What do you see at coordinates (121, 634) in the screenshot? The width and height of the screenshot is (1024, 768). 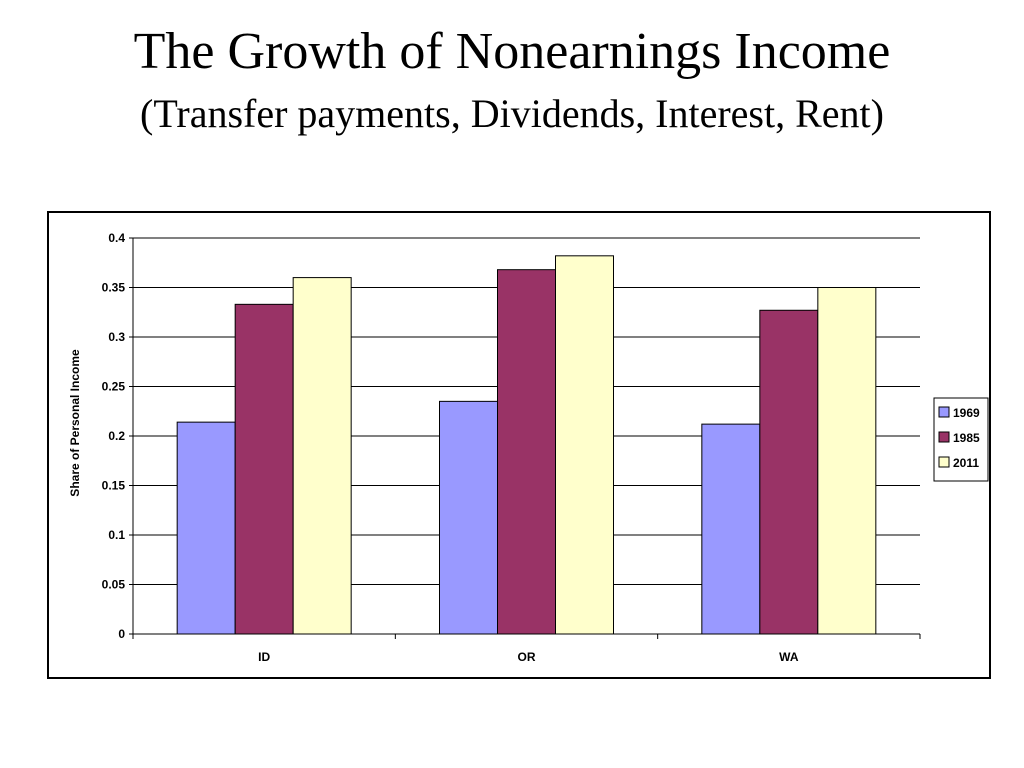 I see `y-tick-label: 0` at bounding box center [121, 634].